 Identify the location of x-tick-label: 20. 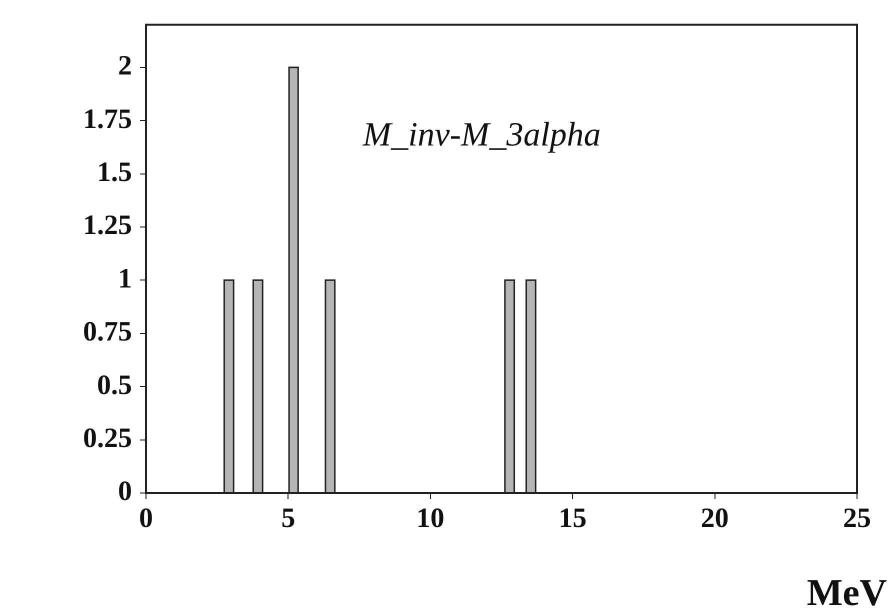
(714, 518).